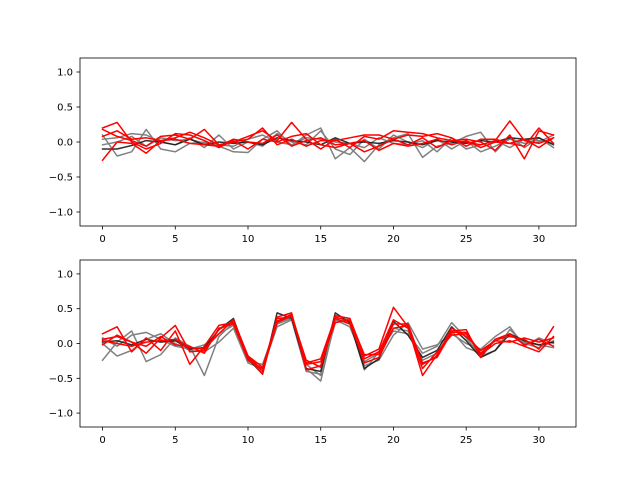 This screenshot has width=640, height=480. Describe the element at coordinates (102, 239) in the screenshot. I see `top-x-tick-label-0: 0` at that location.